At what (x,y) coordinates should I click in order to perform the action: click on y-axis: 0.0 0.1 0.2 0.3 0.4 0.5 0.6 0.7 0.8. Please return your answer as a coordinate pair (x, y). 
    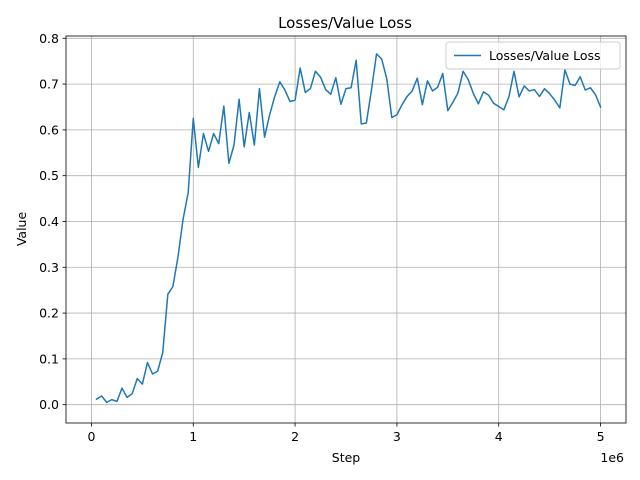
    Looking at the image, I should click on (52, 221).